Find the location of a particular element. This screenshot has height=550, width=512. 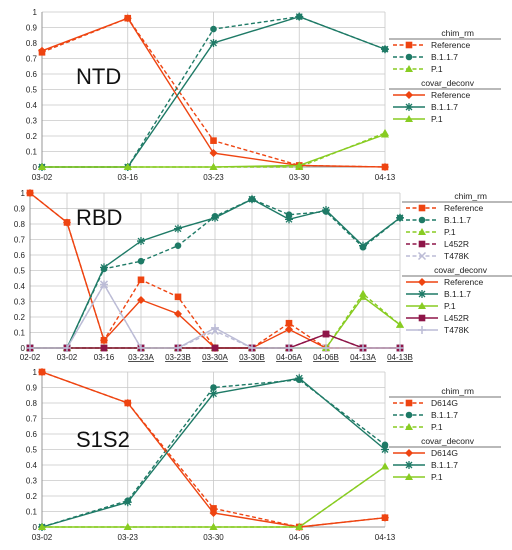

x-tick-label: 04-06 is located at coordinates (299, 537).